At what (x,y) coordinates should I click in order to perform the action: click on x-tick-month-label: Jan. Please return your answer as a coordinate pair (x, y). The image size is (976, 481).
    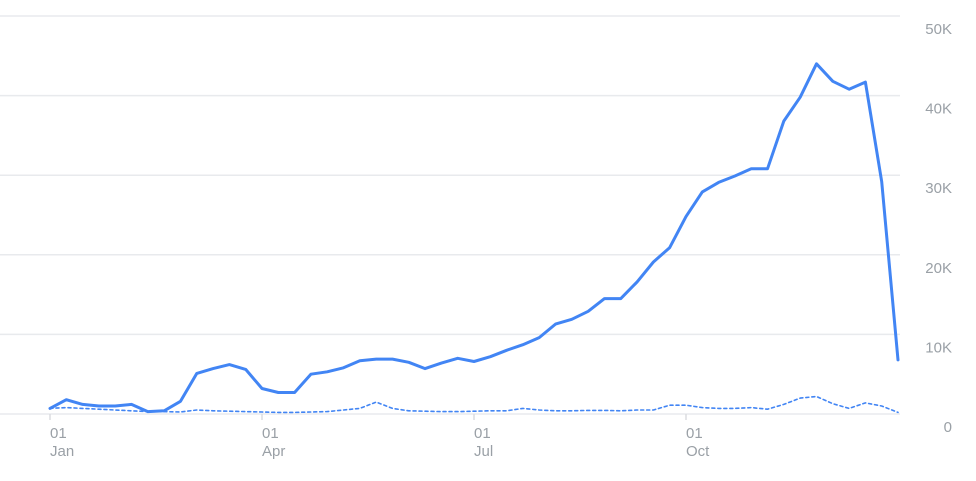
    Looking at the image, I should click on (62, 451).